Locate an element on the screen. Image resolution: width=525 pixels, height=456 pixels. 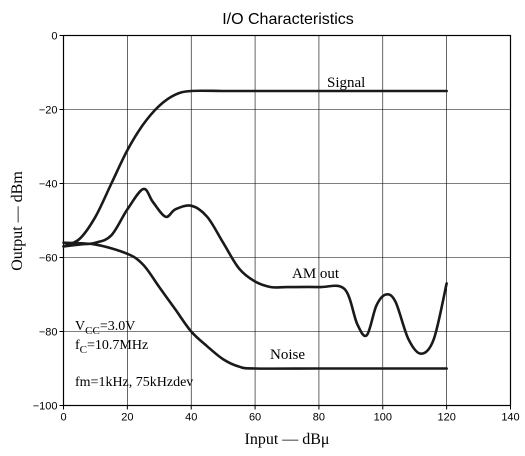
x-tick-label: 60 is located at coordinates (255, 418).